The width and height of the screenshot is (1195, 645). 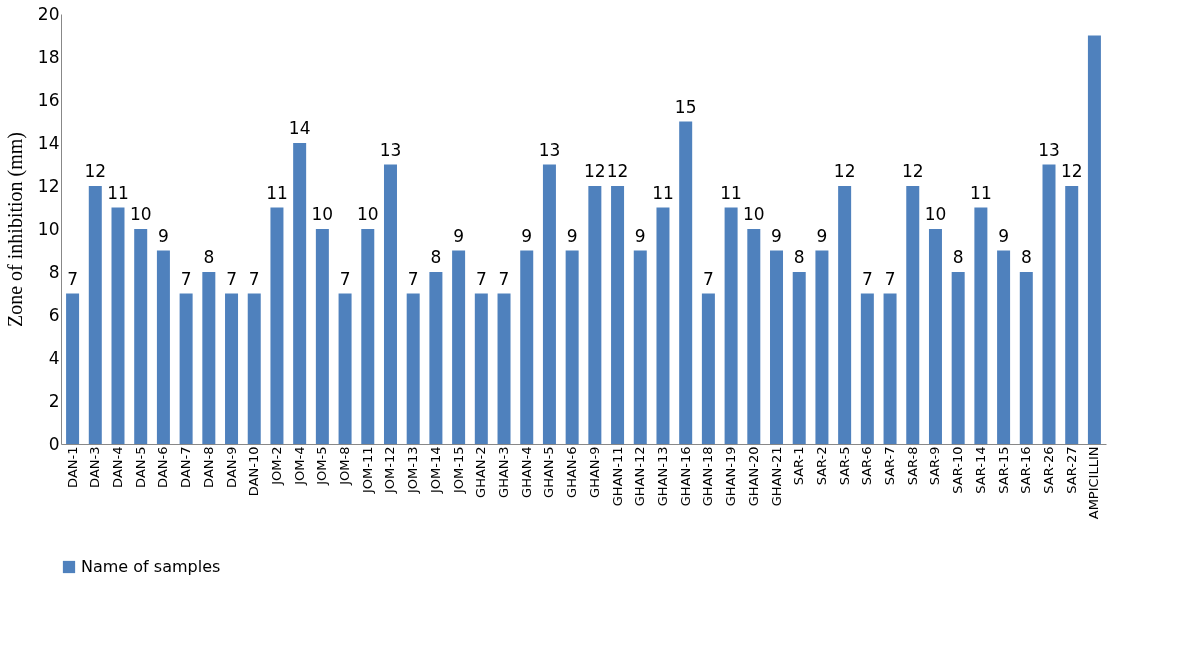 What do you see at coordinates (844, 466) in the screenshot?
I see `x-tick-label: SAR-5` at bounding box center [844, 466].